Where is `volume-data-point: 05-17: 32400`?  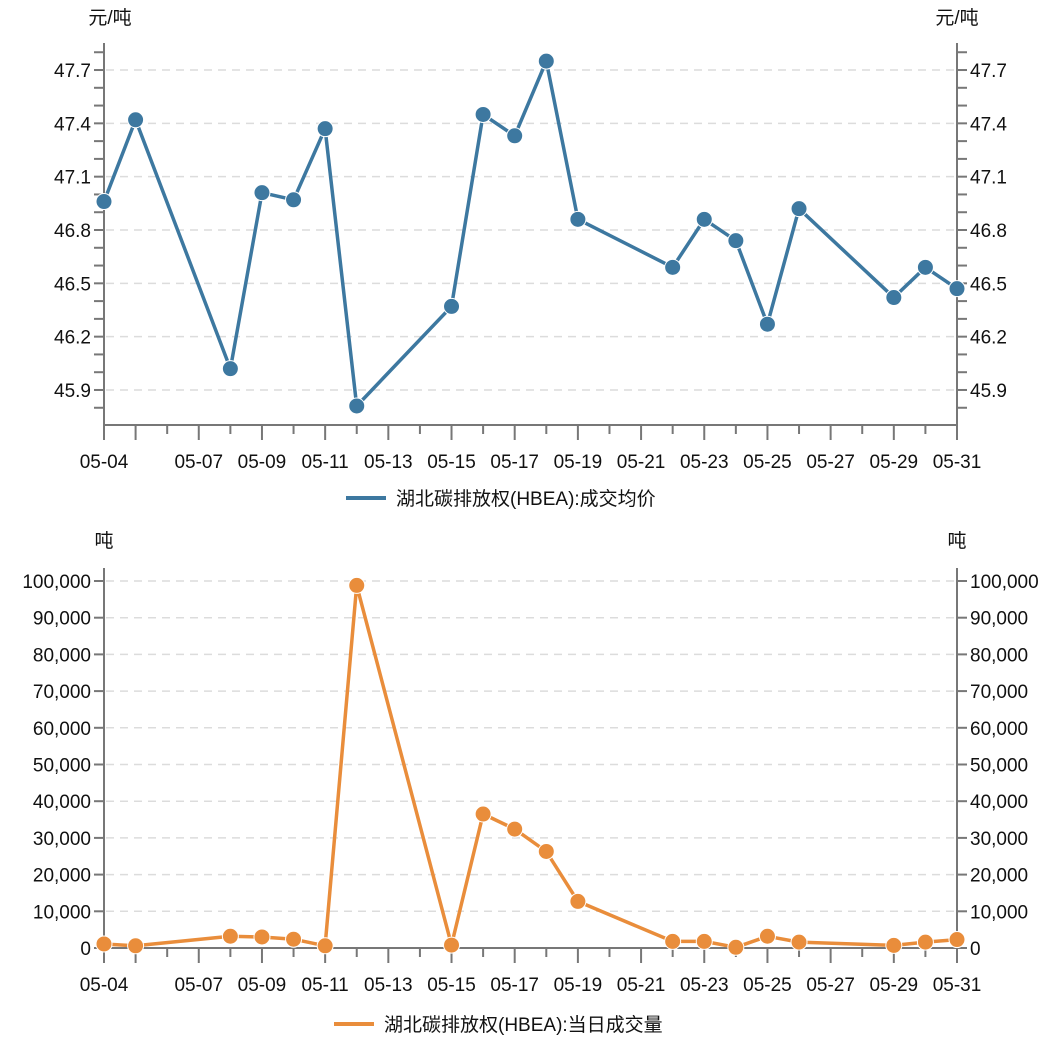
volume-data-point: 05-17: 32400 is located at coordinates (515, 829).